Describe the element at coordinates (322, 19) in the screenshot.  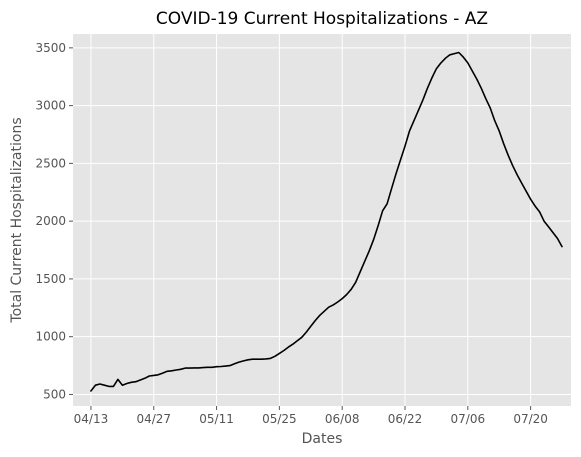
I see `chart-title: COVID-19 Current Hospitalizations - AZ` at that location.